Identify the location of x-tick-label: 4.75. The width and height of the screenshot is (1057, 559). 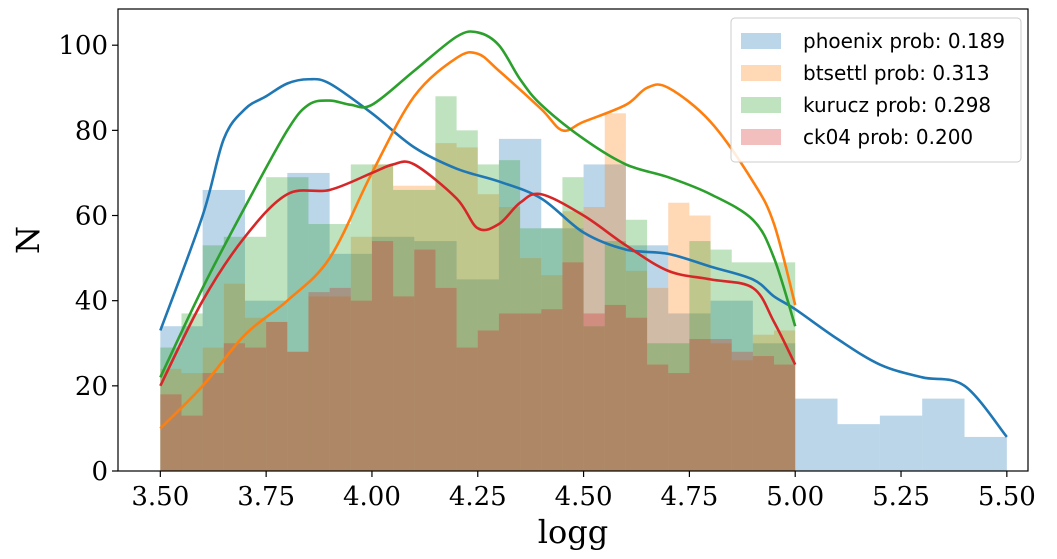
(689, 497).